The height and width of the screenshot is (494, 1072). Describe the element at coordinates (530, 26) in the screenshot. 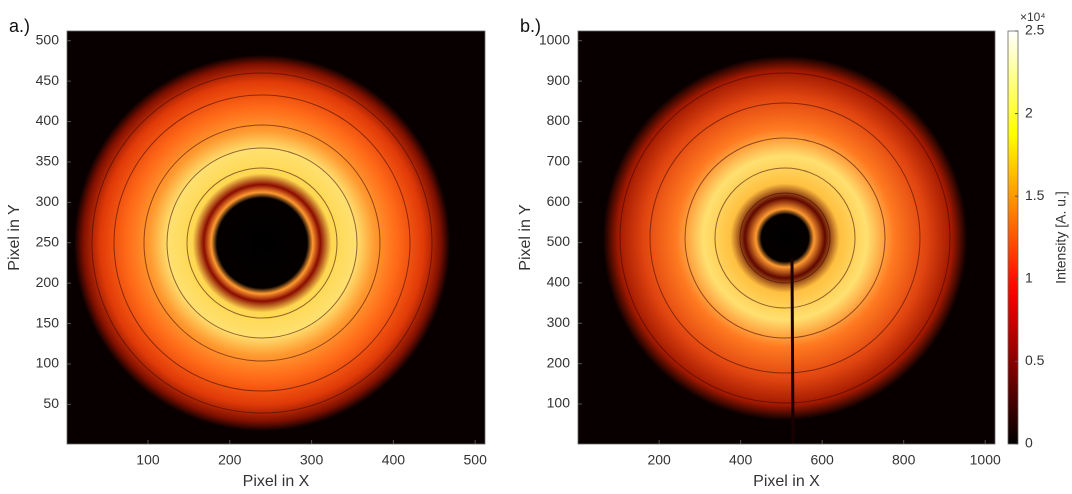

I see `panel-label: b.)` at that location.